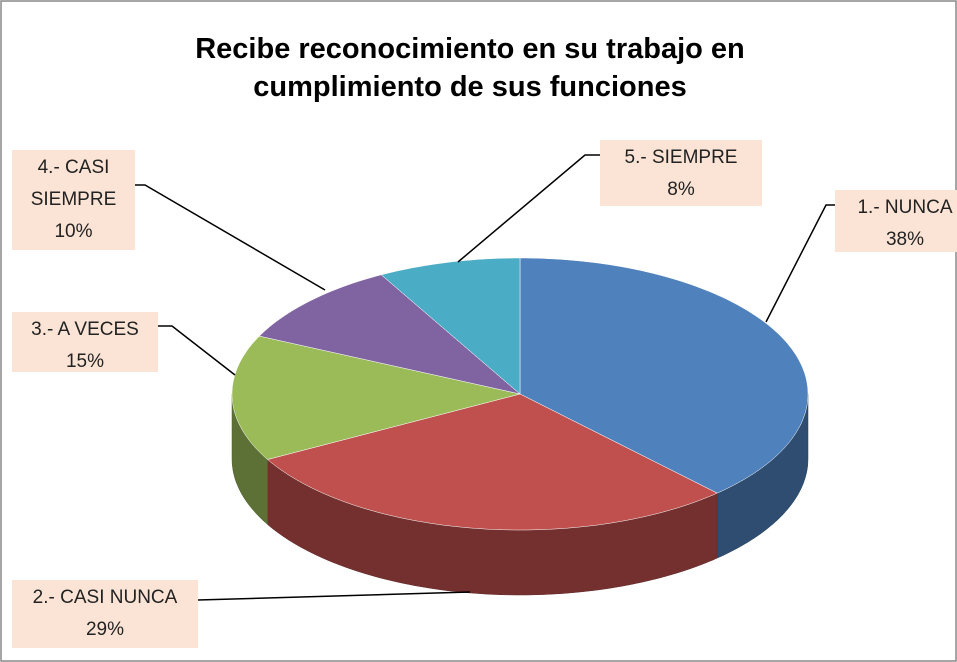 The height and width of the screenshot is (662, 957). What do you see at coordinates (105, 614) in the screenshot?
I see `data-label: 2.- CASI NUNCA 29%` at bounding box center [105, 614].